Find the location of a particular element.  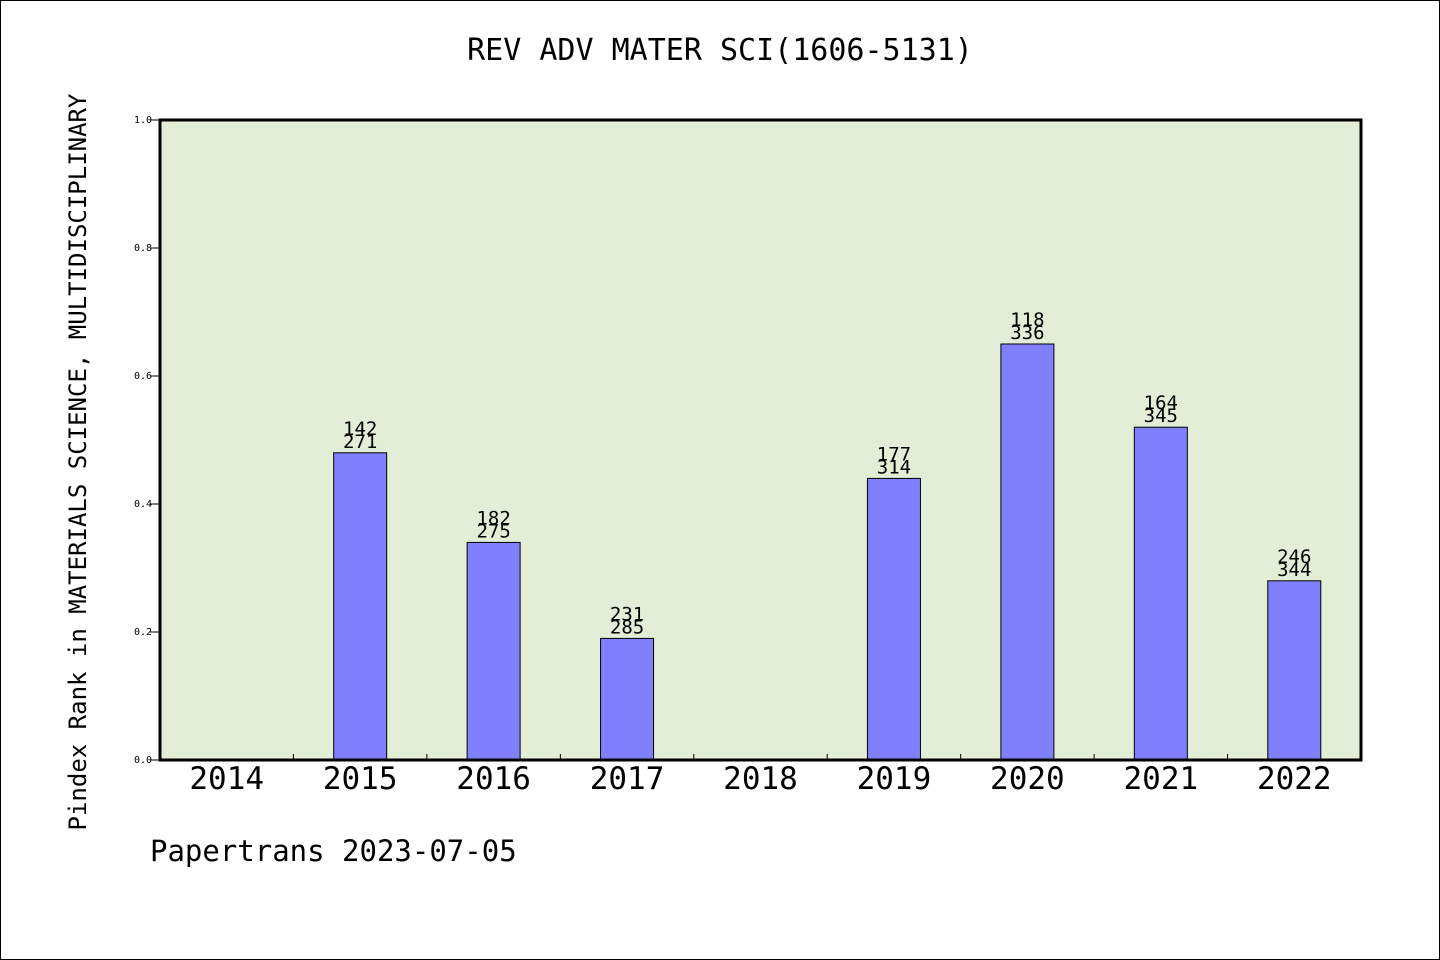

bar-label-bottom-2022: 344 is located at coordinates (1294, 570).